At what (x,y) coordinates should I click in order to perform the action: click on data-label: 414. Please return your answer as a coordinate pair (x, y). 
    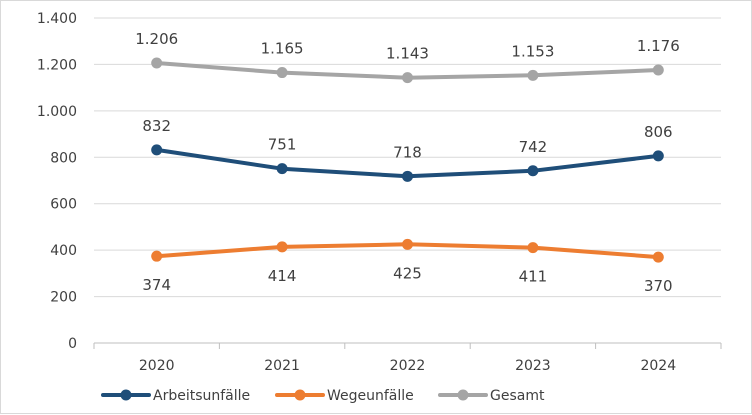
    Looking at the image, I should click on (282, 276).